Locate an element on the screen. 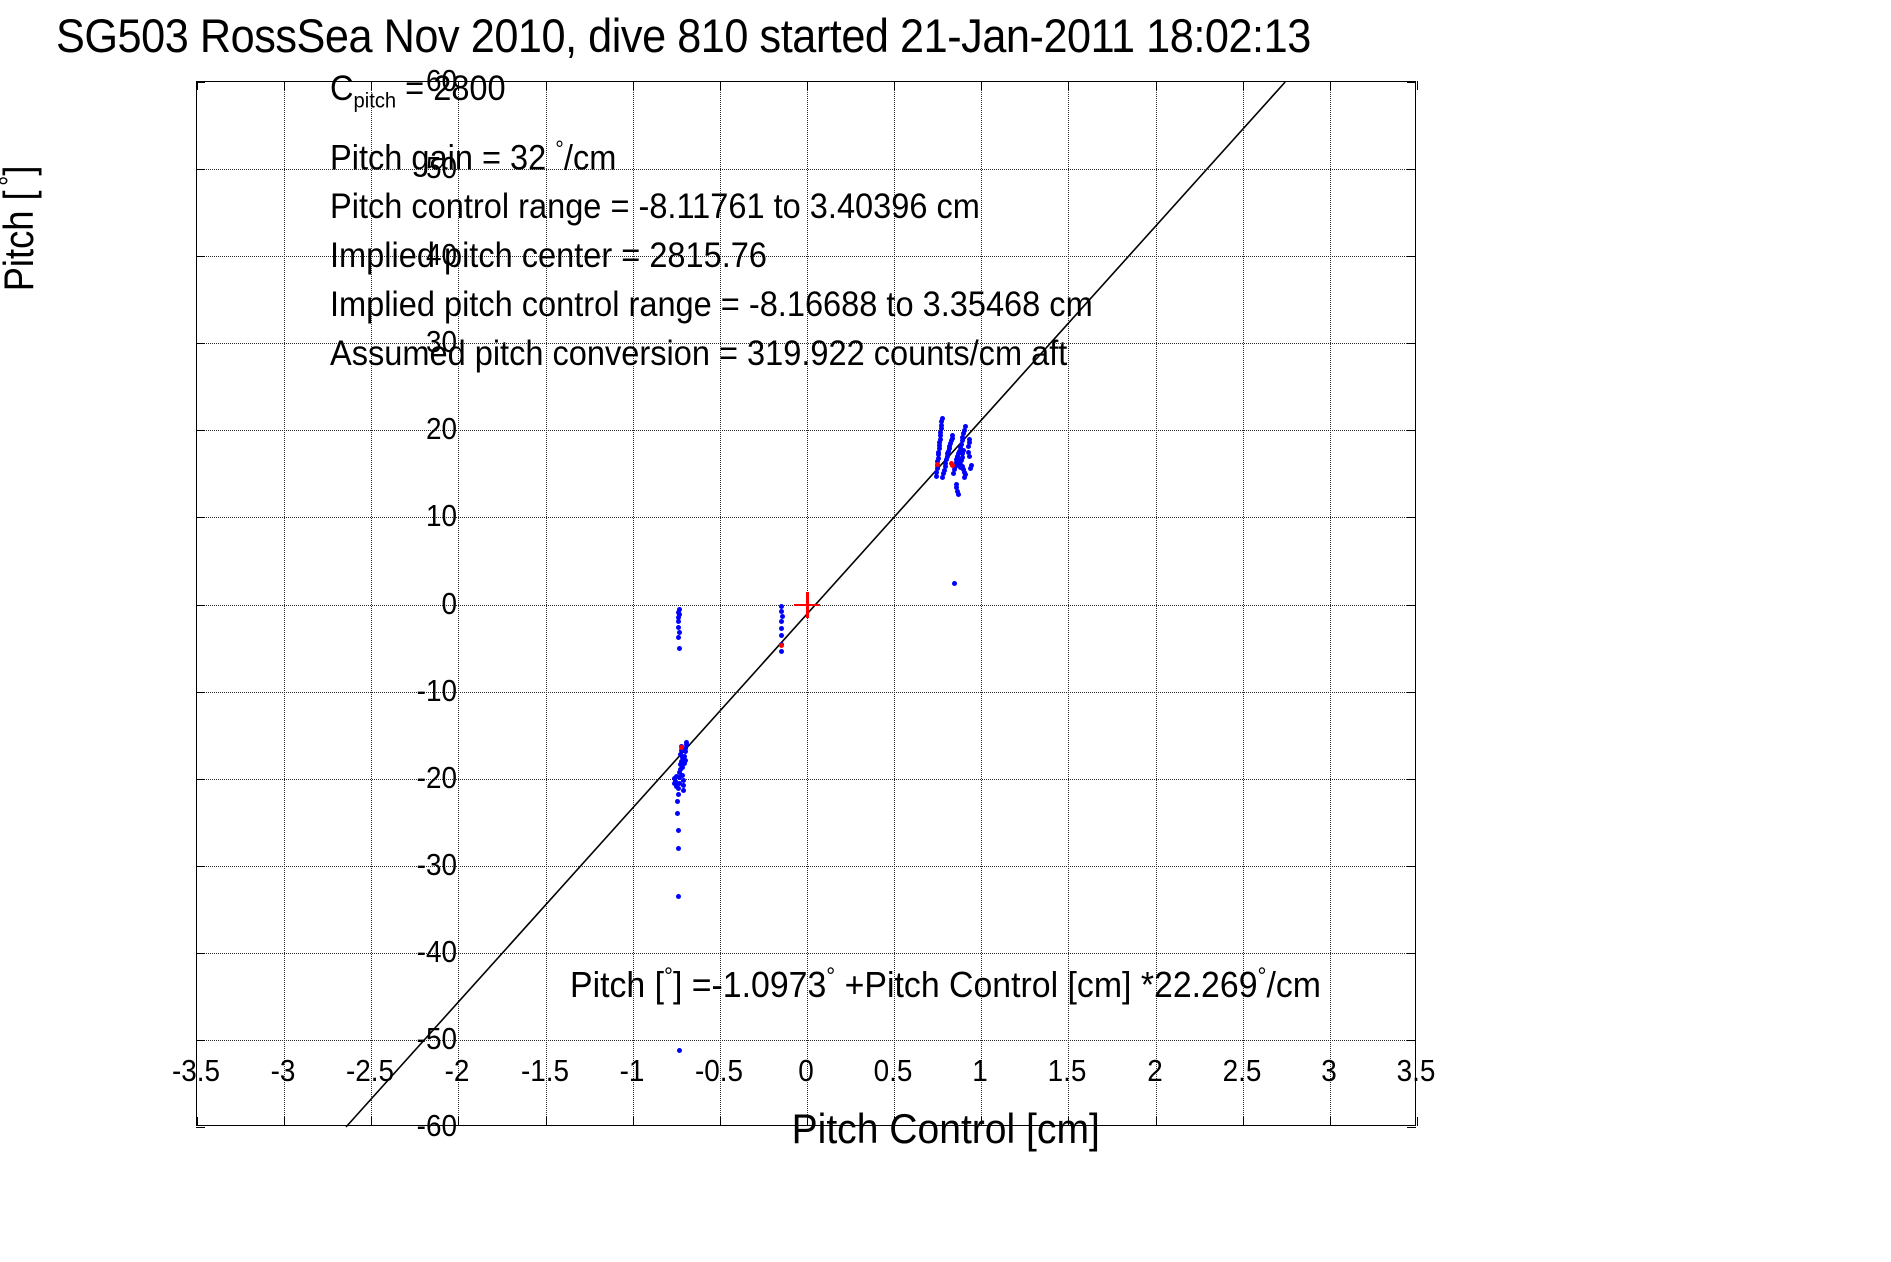 The image size is (1891, 1262). data-point-highlight is located at coordinates (953, 465).